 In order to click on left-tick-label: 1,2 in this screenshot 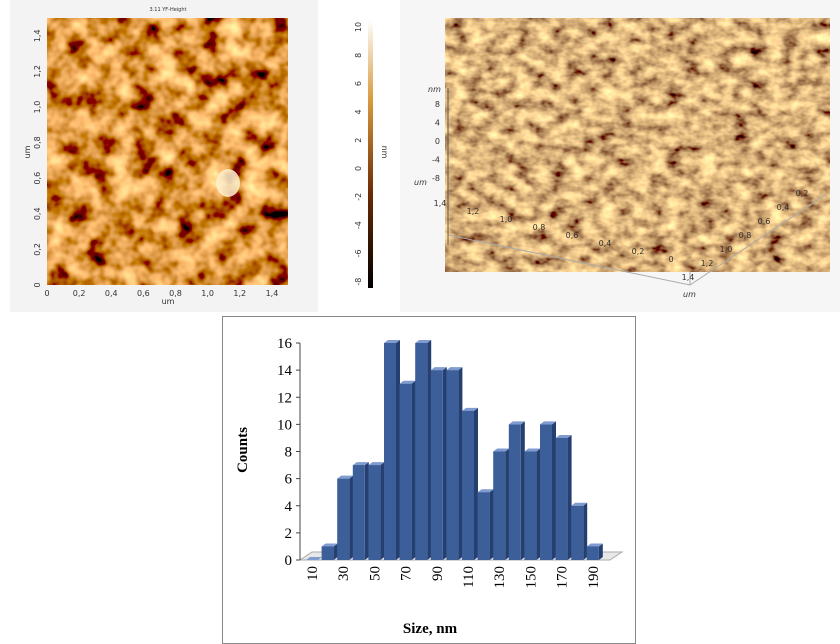, I will do `click(473, 211)`.